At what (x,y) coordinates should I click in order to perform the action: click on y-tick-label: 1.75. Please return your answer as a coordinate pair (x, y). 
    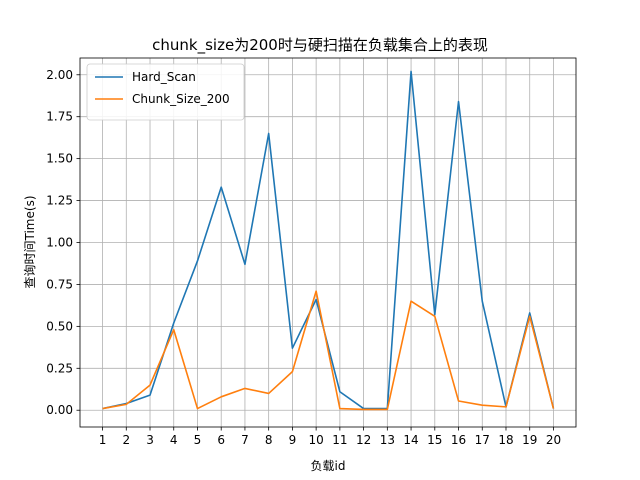
    Looking at the image, I should click on (59, 117).